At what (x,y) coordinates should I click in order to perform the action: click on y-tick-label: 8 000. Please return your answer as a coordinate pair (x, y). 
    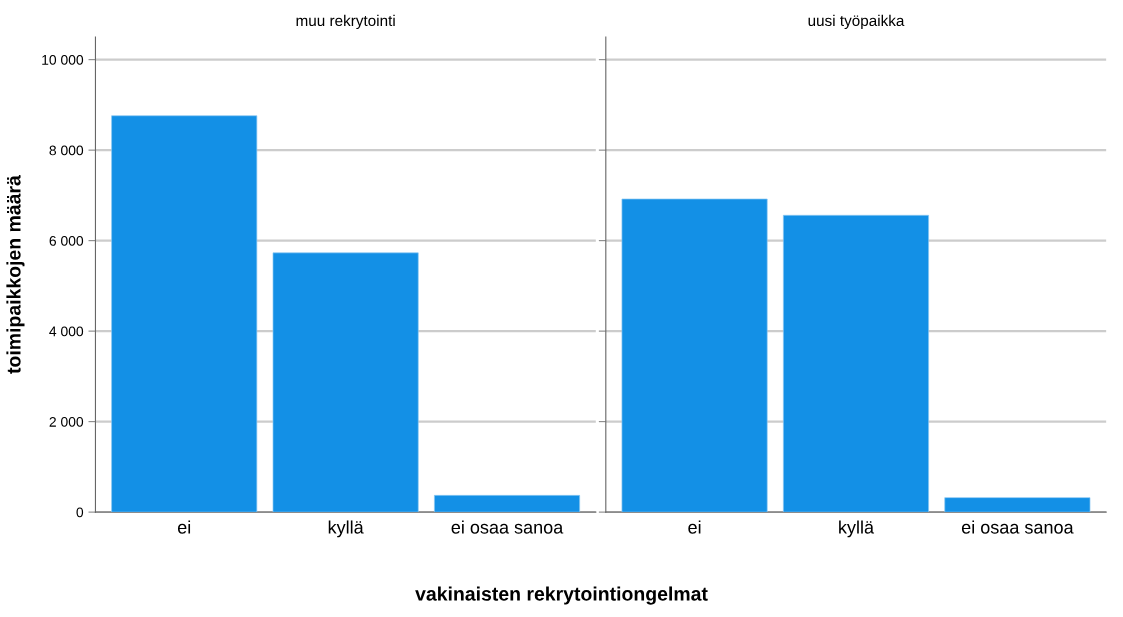
    Looking at the image, I should click on (66, 150).